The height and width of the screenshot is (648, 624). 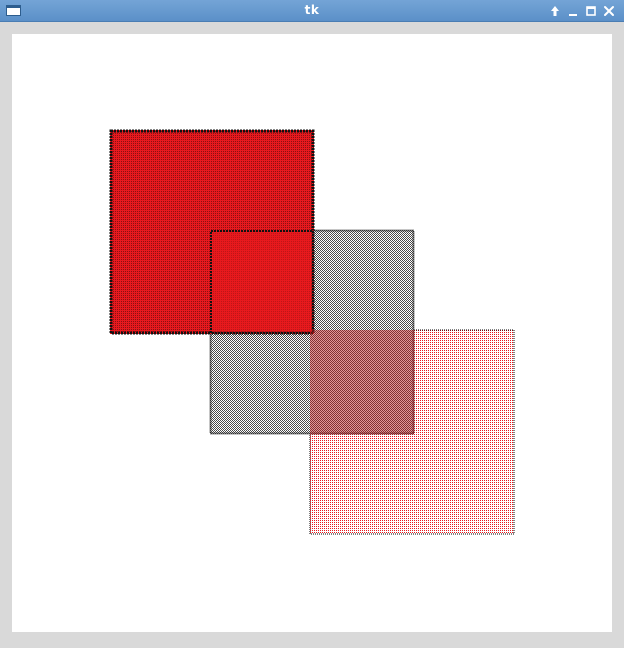 What do you see at coordinates (13, 10) in the screenshot?
I see `window-menu-icon` at bounding box center [13, 10].